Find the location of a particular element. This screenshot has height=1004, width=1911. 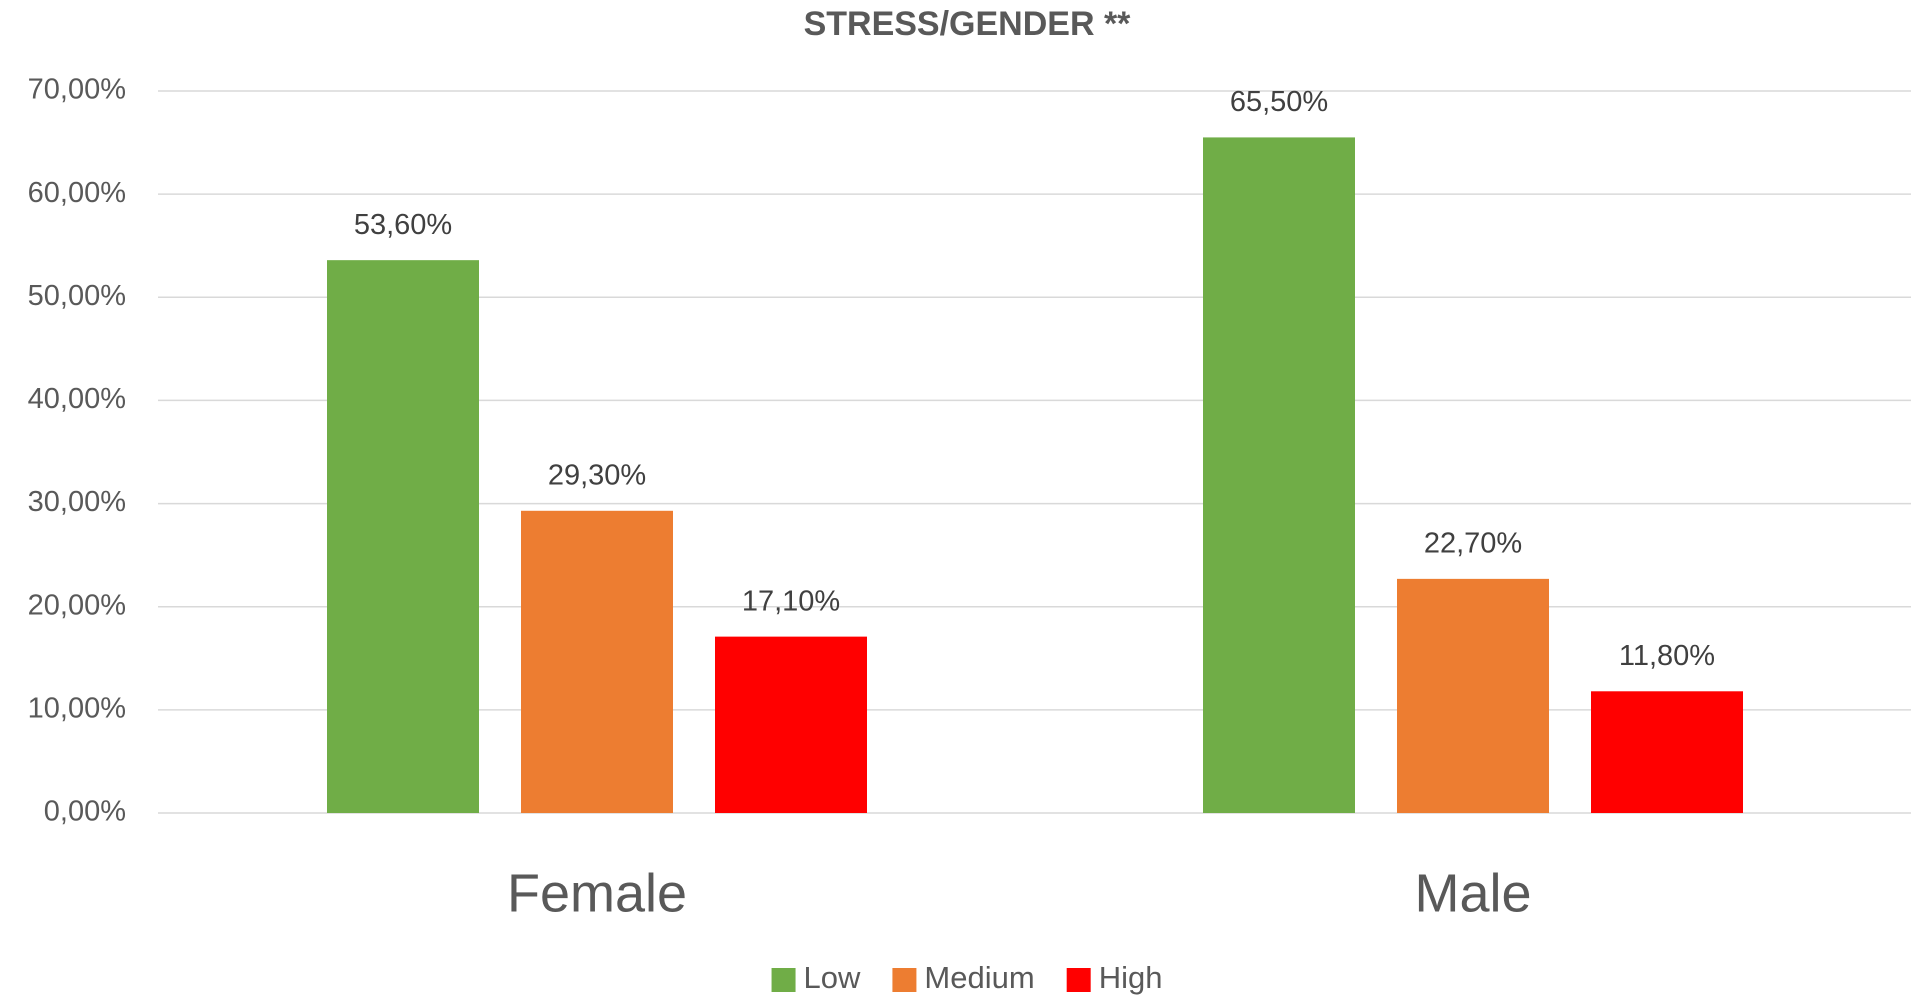

y-tick-label: 70,00% is located at coordinates (77, 90).